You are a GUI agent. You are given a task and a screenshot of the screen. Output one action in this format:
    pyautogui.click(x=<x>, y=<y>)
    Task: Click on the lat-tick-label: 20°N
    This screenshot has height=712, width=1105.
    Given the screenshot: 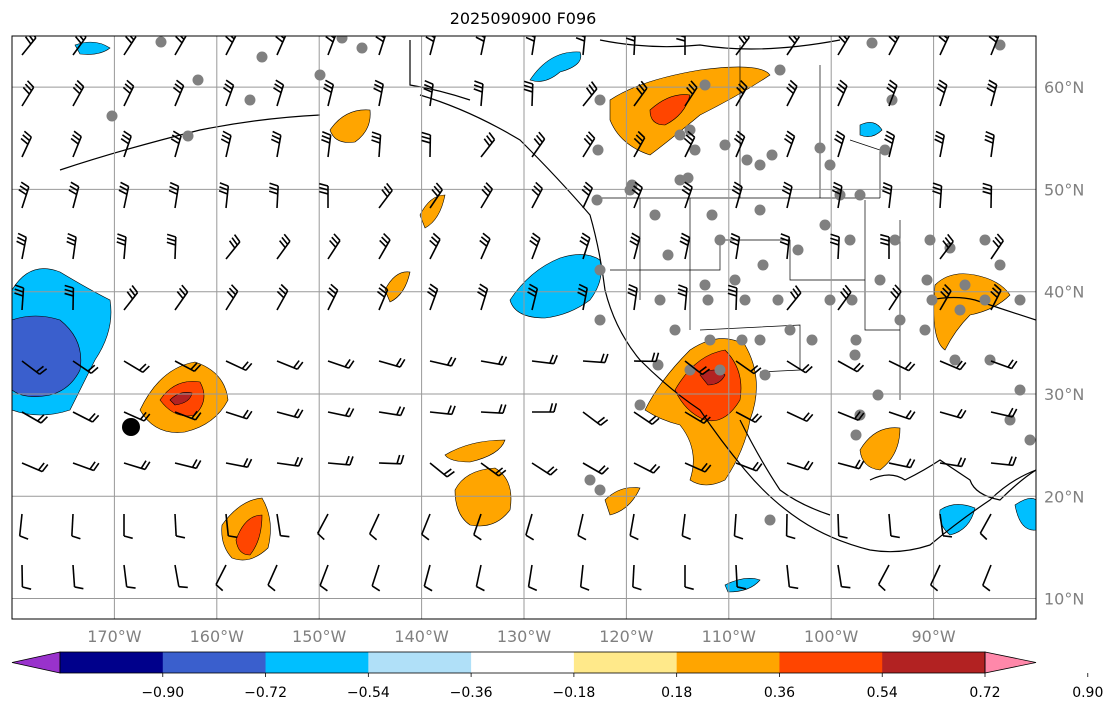 What is the action you would take?
    pyautogui.click(x=1064, y=496)
    